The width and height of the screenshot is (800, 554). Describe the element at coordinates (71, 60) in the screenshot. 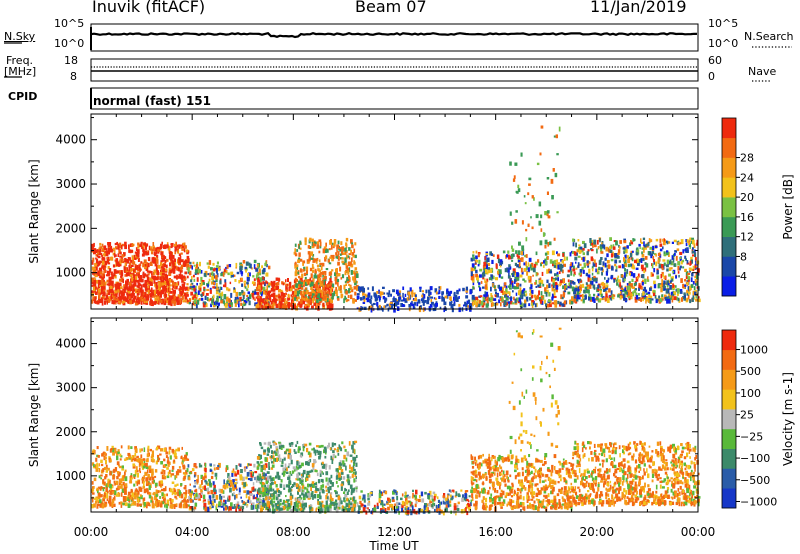

I see `freq-tick-high: 18` at that location.